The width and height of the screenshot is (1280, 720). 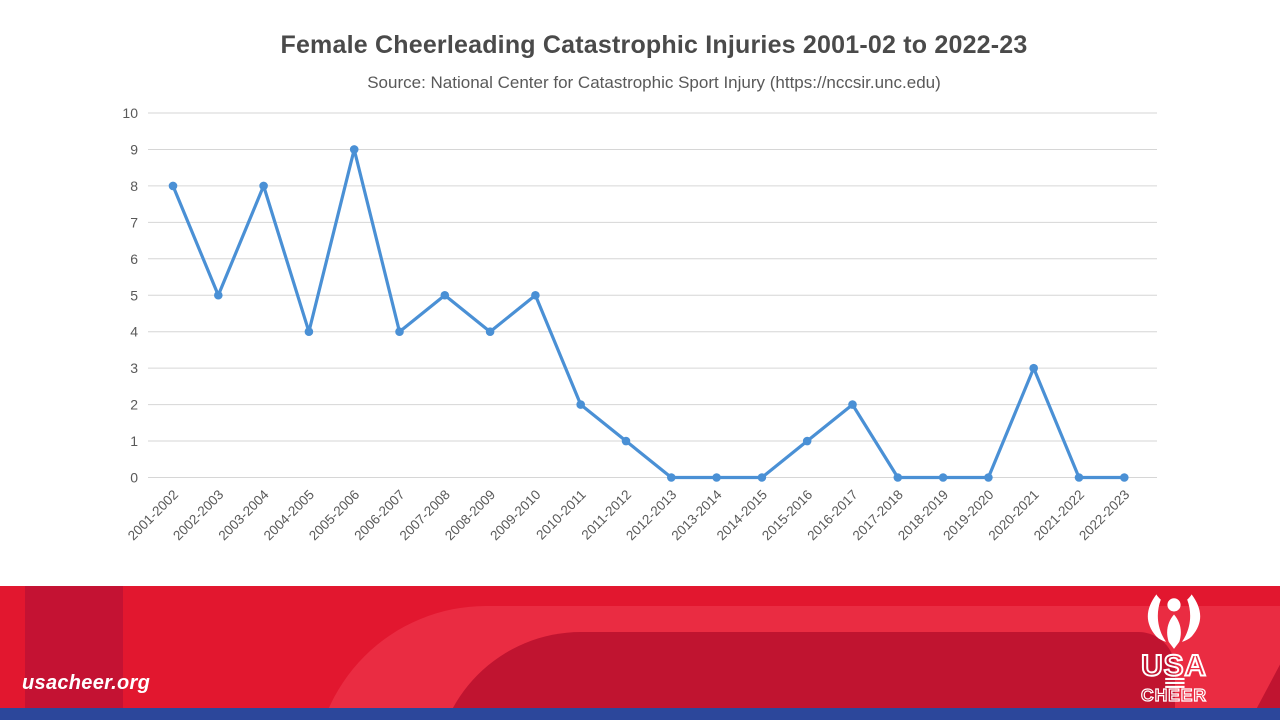 What do you see at coordinates (134, 478) in the screenshot?
I see `y-tick-label: 0` at bounding box center [134, 478].